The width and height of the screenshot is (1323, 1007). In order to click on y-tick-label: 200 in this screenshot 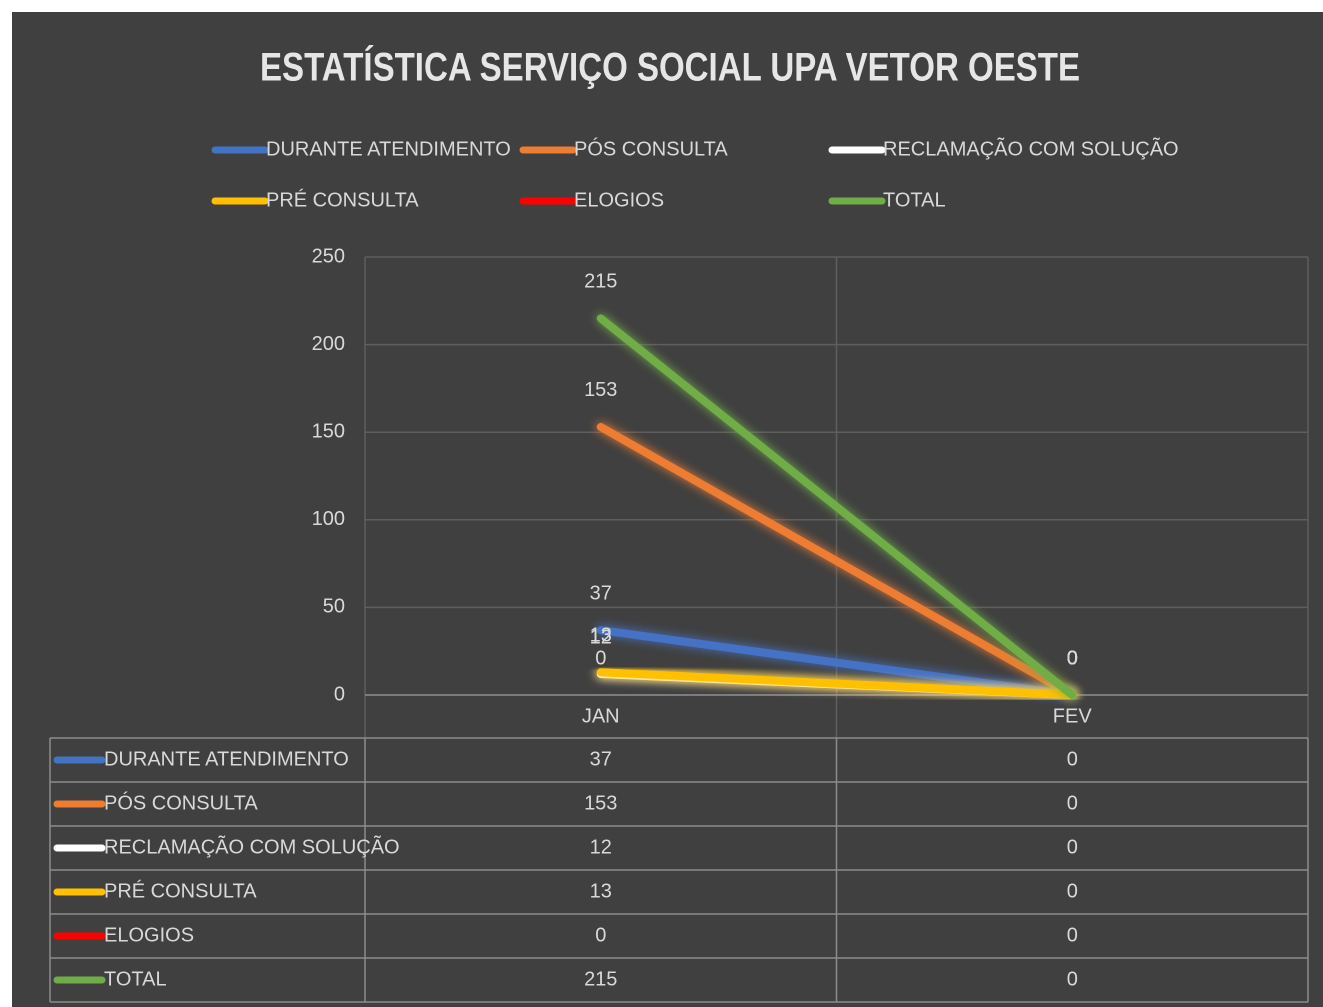, I will do `click(328, 344)`.